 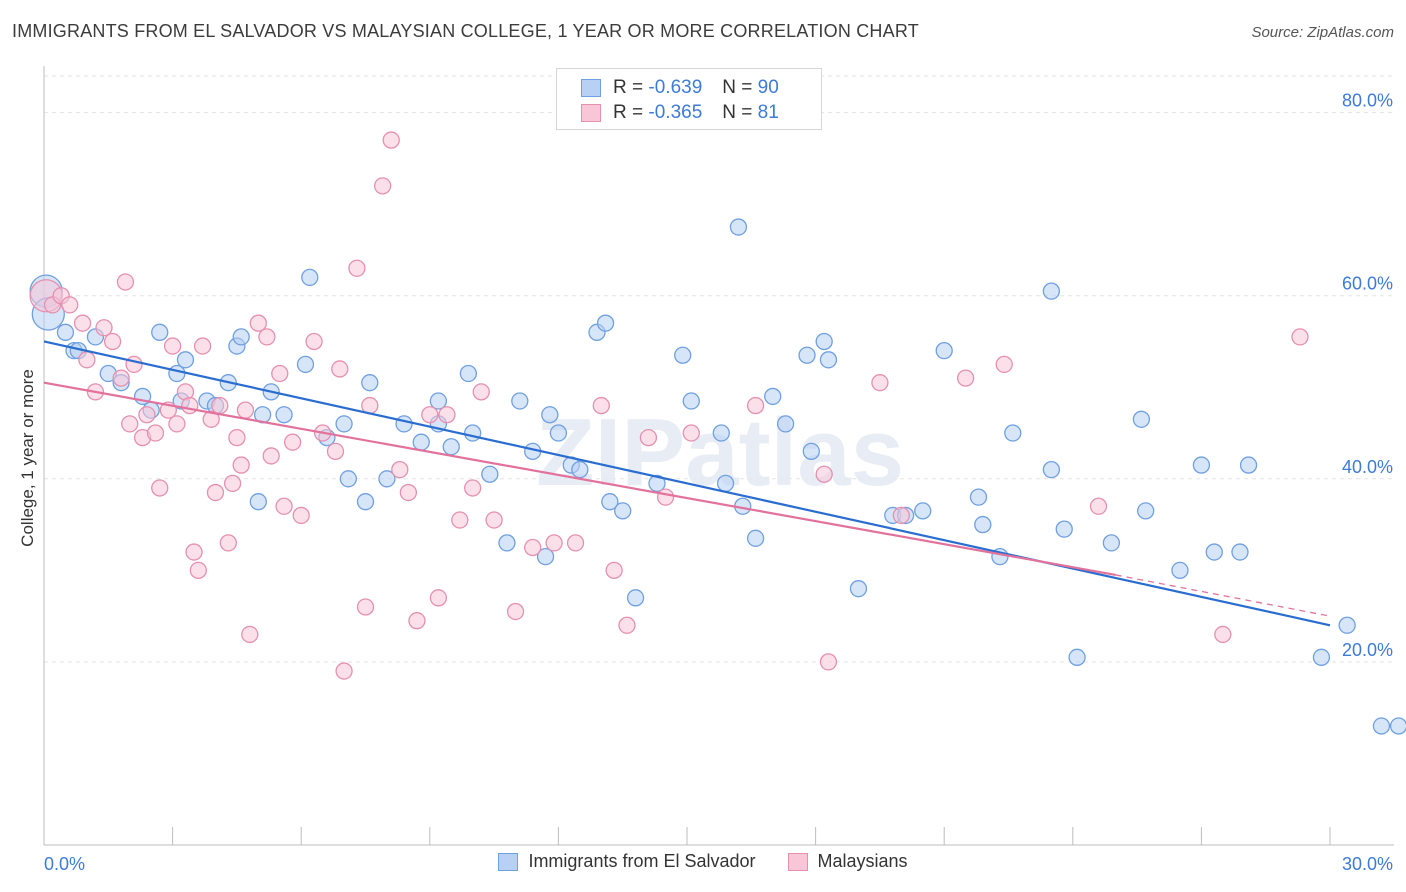 What do you see at coordinates (1367, 864) in the screenshot?
I see `x-tick-label: 30.0%` at bounding box center [1367, 864].